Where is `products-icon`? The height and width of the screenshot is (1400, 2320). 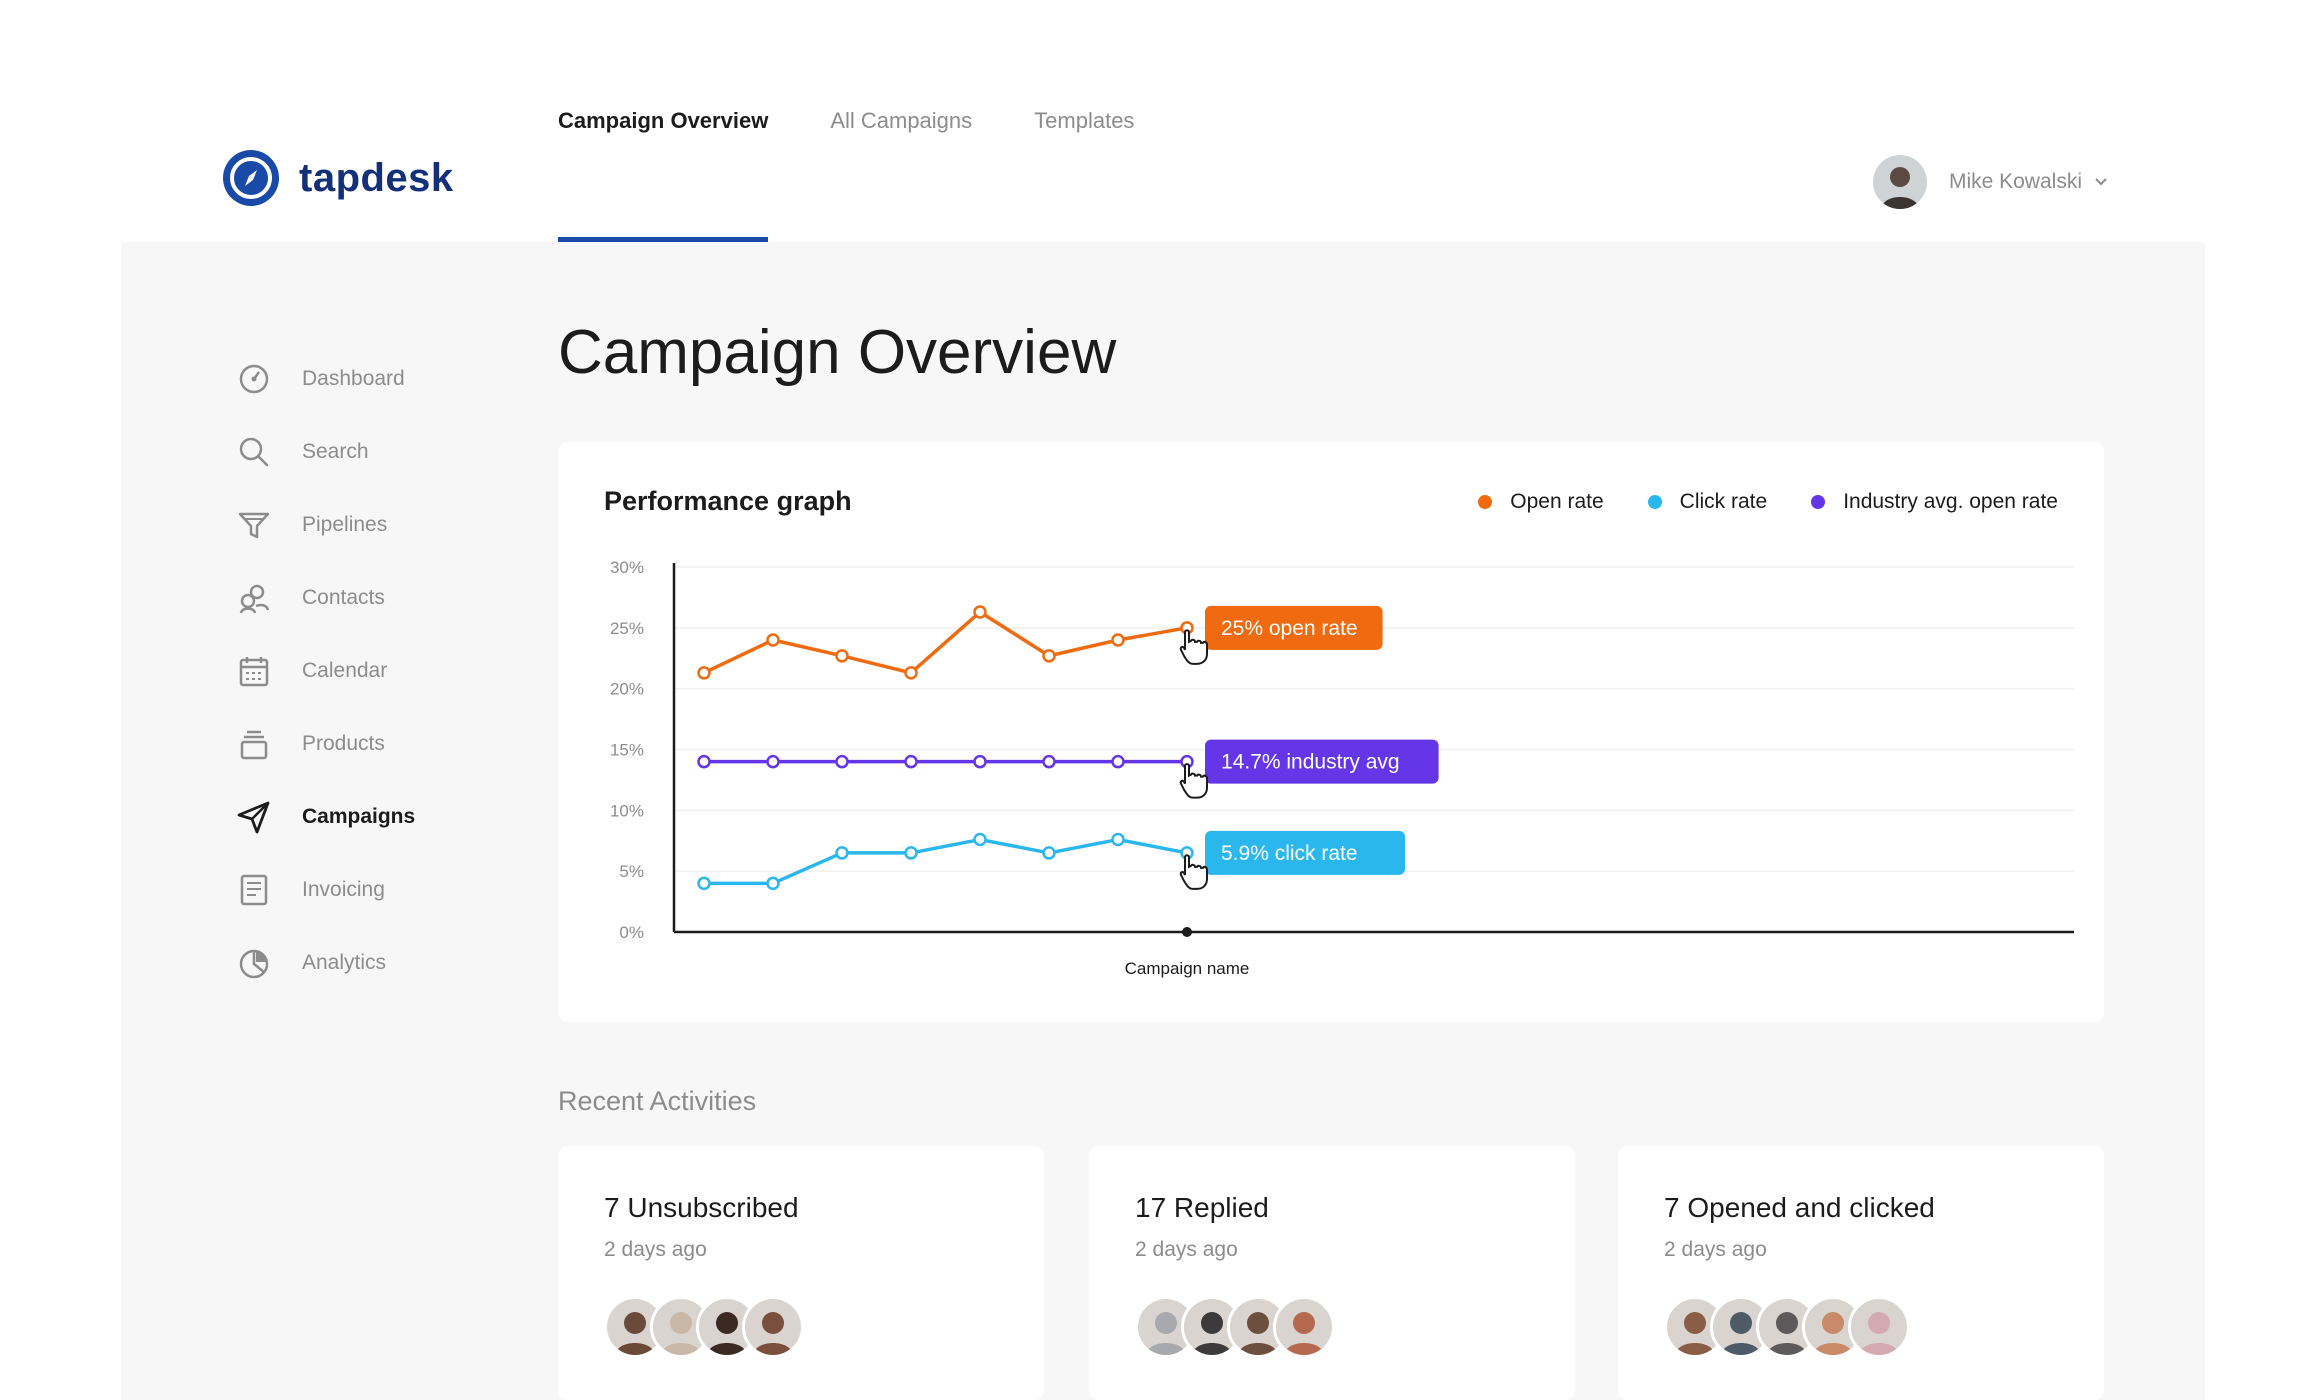
products-icon is located at coordinates (254, 744).